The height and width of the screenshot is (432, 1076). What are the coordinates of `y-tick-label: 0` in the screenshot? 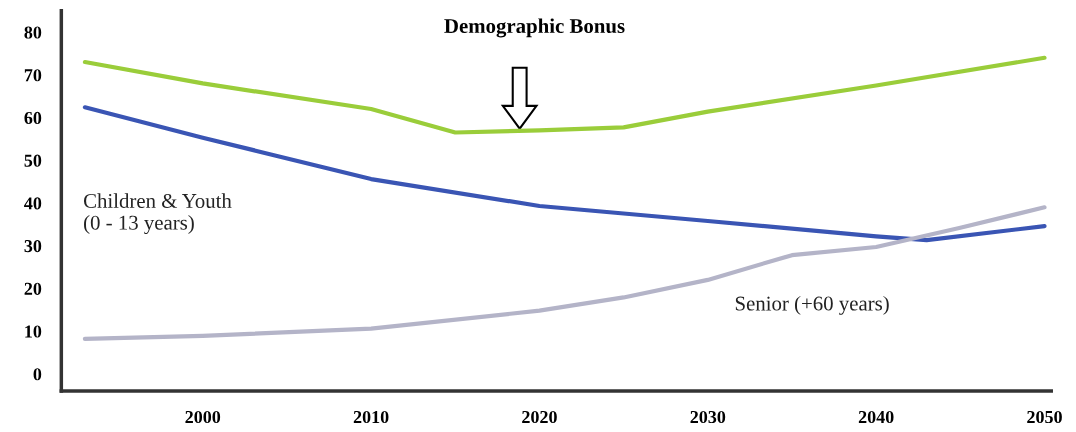 It's located at (37, 374).